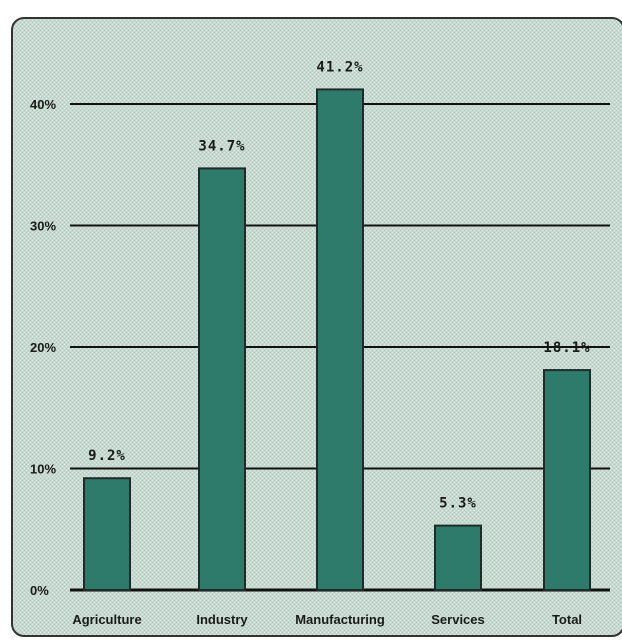 The height and width of the screenshot is (644, 622). I want to click on y-tick-label: 30%, so click(43, 226).